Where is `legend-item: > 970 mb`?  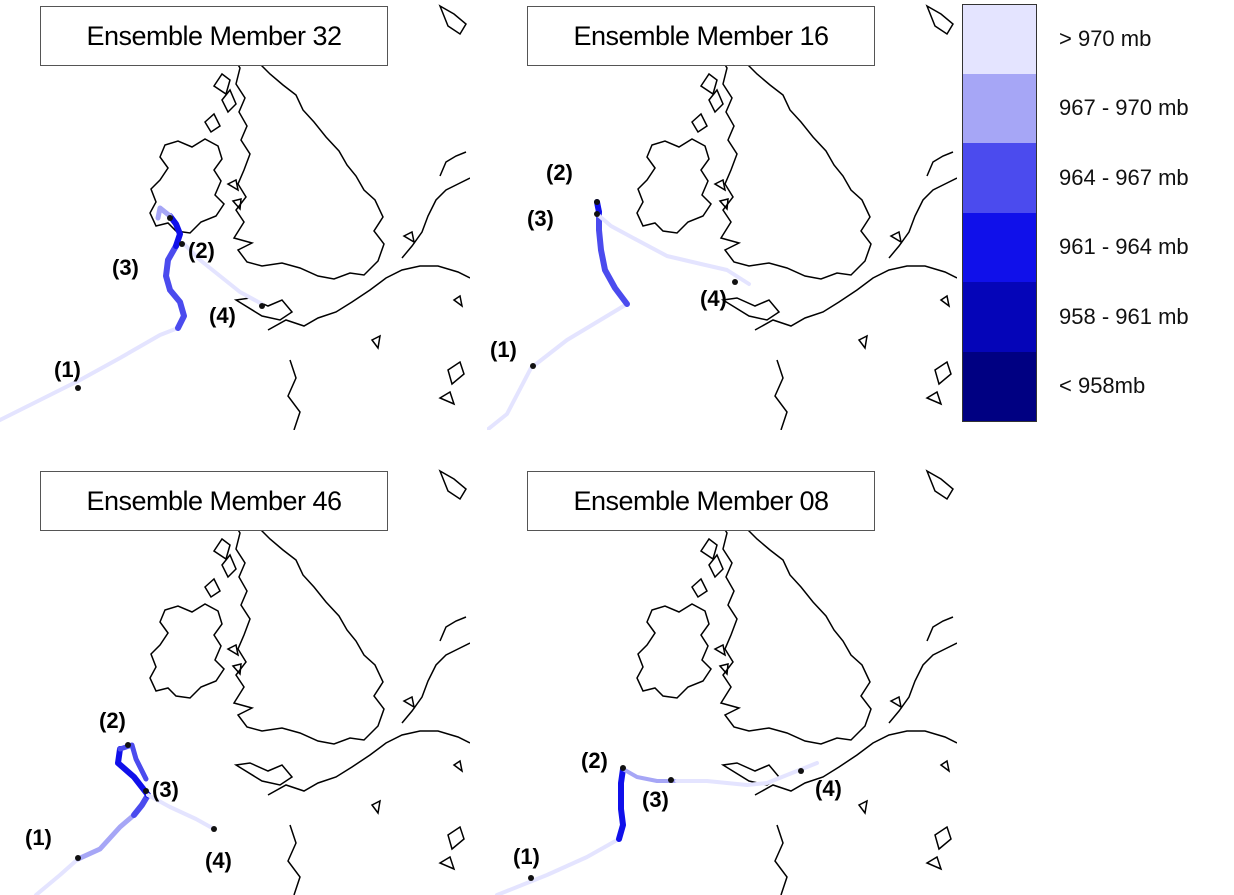
legend-item: > 970 mb is located at coordinates (1098, 39).